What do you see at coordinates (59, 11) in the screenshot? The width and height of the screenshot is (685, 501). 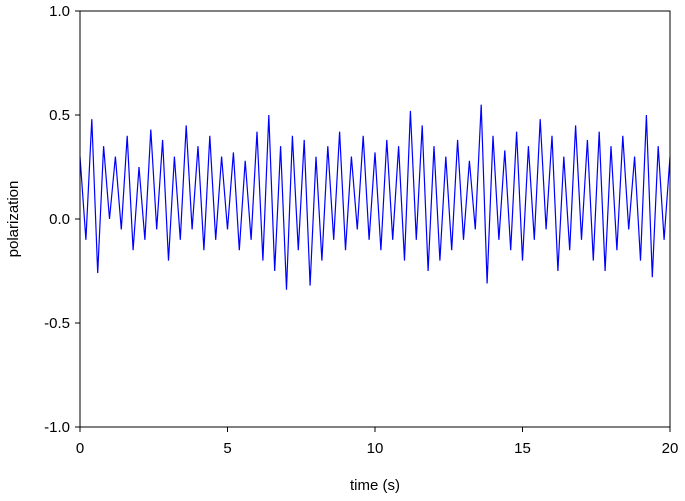 I see `y-tick-label: 1.0` at bounding box center [59, 11].